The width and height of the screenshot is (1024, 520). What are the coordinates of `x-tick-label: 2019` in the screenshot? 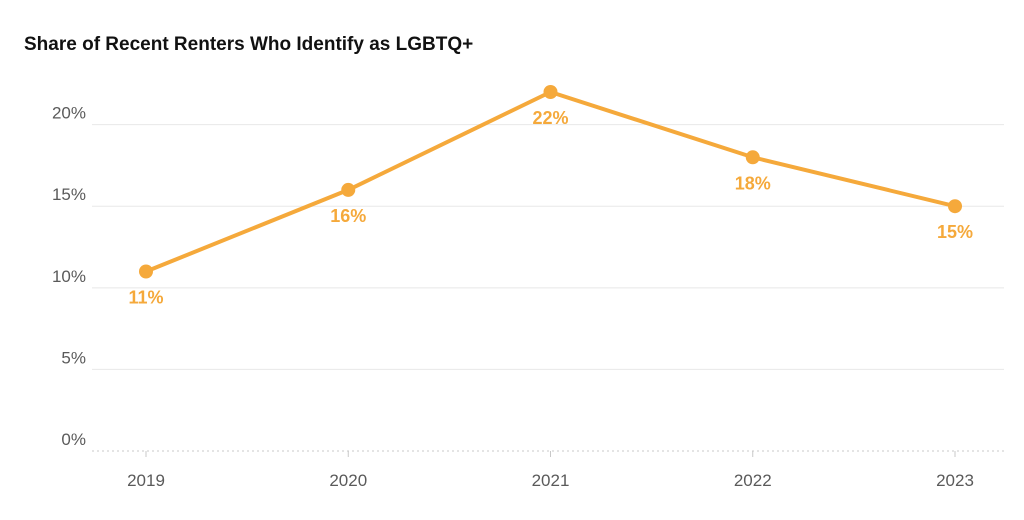 It's located at (146, 480).